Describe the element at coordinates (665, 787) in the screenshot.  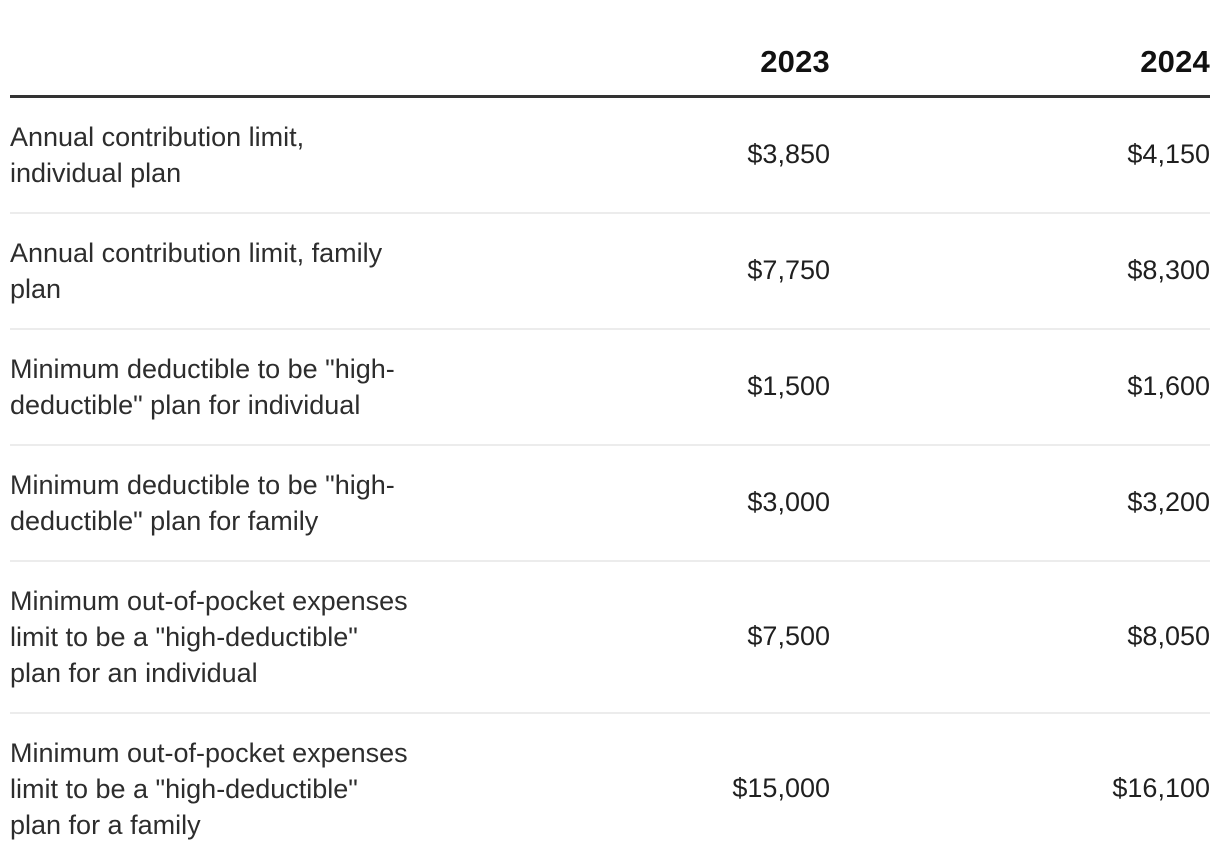
I see `value-2023: $15,000` at that location.